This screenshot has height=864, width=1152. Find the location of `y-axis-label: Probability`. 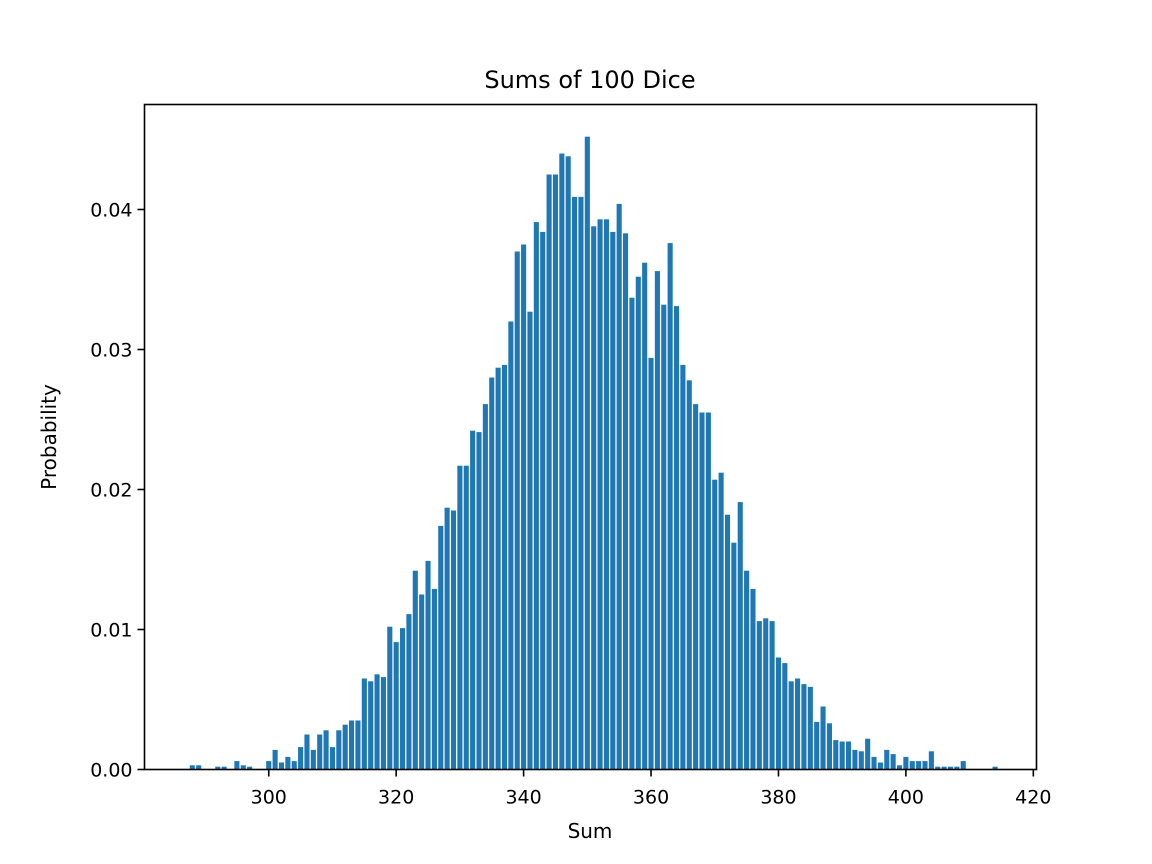

y-axis-label: Probability is located at coordinates (49, 437).